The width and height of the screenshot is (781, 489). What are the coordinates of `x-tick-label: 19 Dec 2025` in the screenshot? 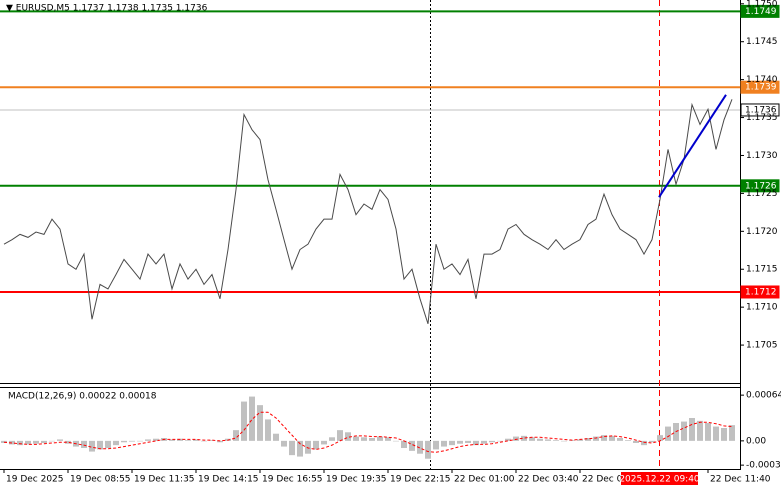 It's located at (35, 480).